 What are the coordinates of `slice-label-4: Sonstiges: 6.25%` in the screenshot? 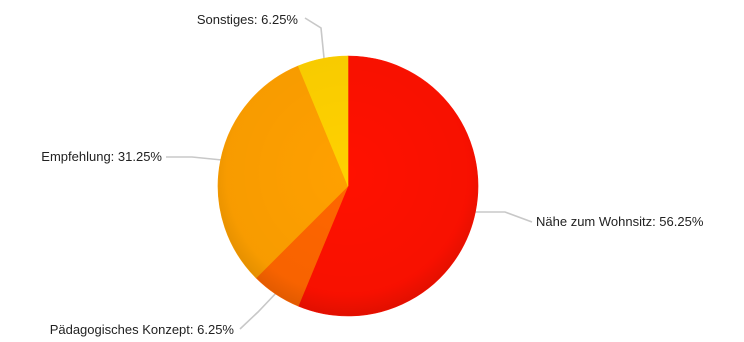 It's located at (248, 19).